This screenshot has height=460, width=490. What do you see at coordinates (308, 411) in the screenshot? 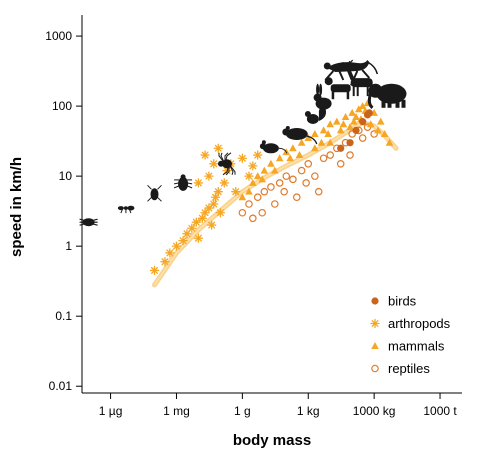
I see `x-tick-label: 1 kg` at bounding box center [308, 411].